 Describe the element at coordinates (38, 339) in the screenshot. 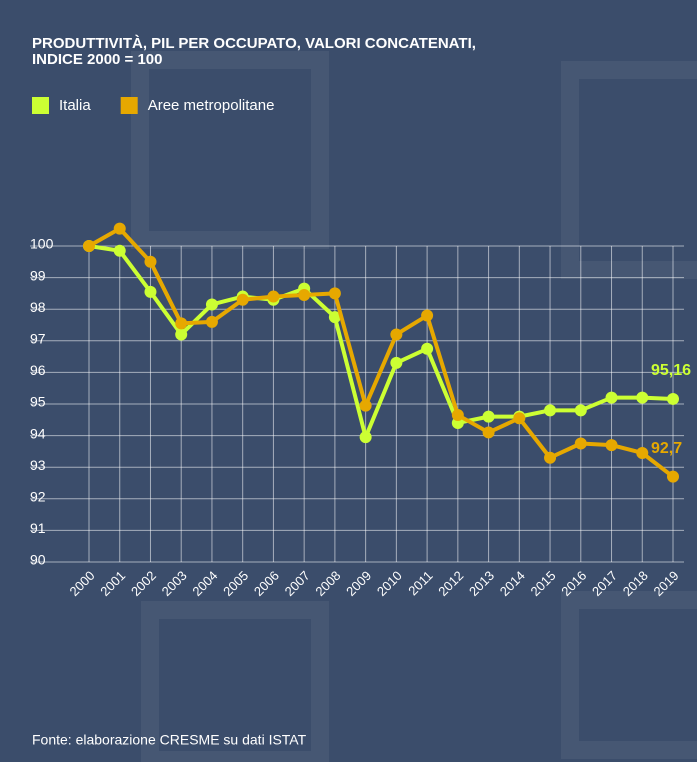

I see `y-tick-label: 97` at that location.